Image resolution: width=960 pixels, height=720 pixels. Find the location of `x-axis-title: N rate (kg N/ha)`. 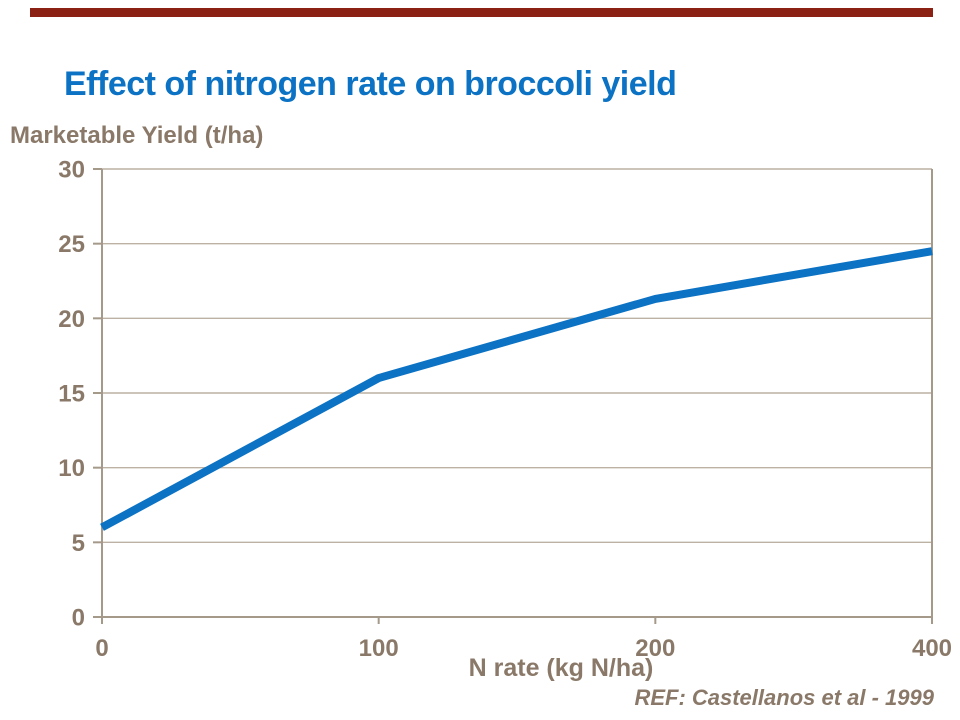

x-axis-title: N rate (kg N/ha) is located at coordinates (561, 668).